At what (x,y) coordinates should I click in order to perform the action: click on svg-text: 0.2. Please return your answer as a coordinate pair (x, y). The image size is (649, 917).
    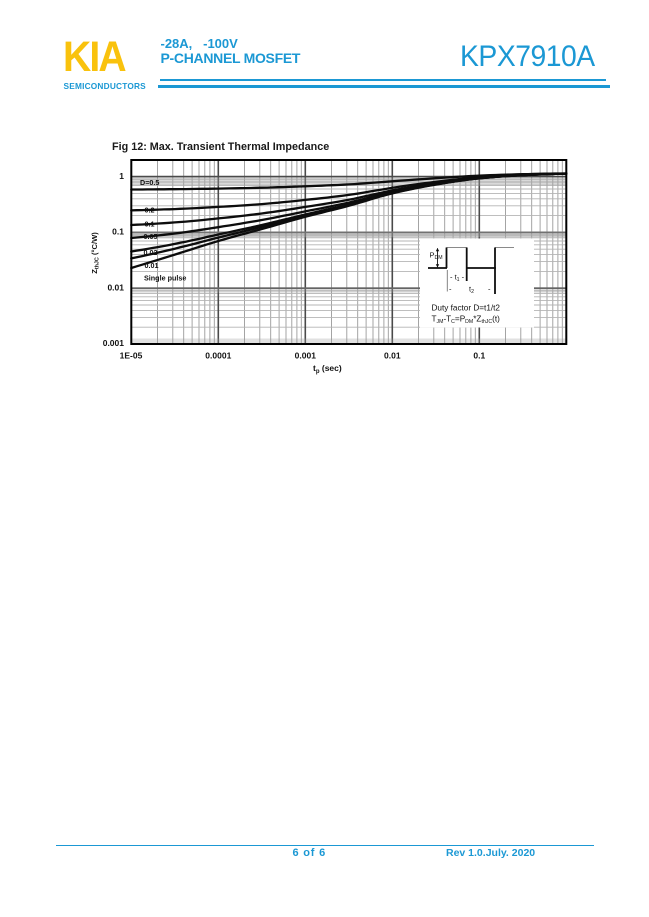
    Looking at the image, I should click on (150, 209).